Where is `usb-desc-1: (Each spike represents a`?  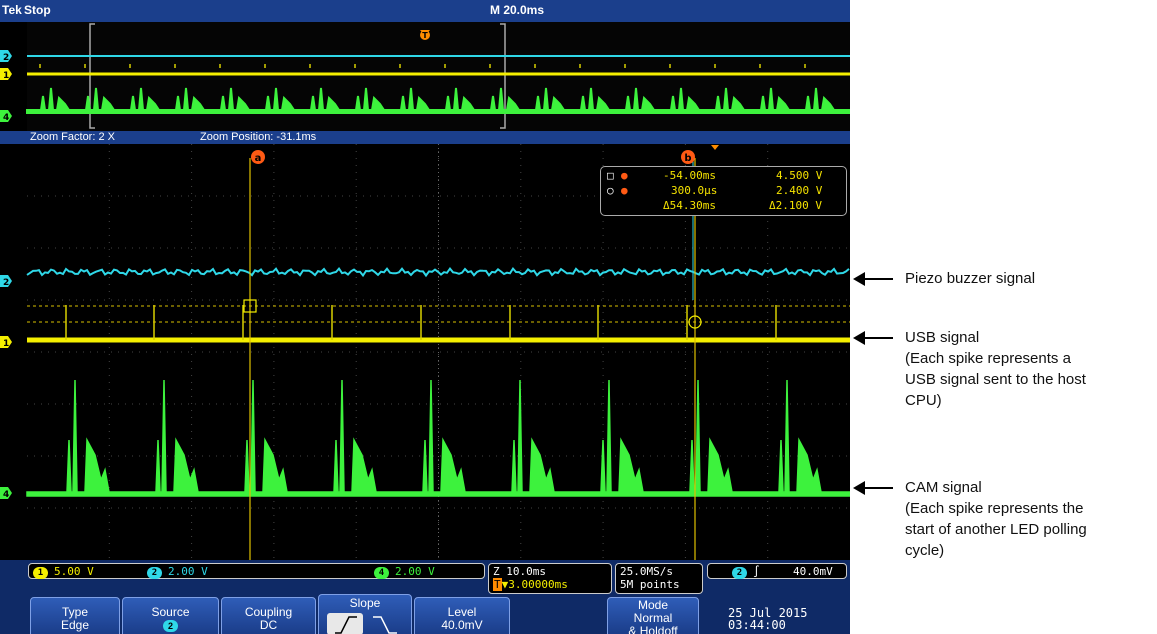
usb-desc-1: (Each spike represents a is located at coordinates (988, 358).